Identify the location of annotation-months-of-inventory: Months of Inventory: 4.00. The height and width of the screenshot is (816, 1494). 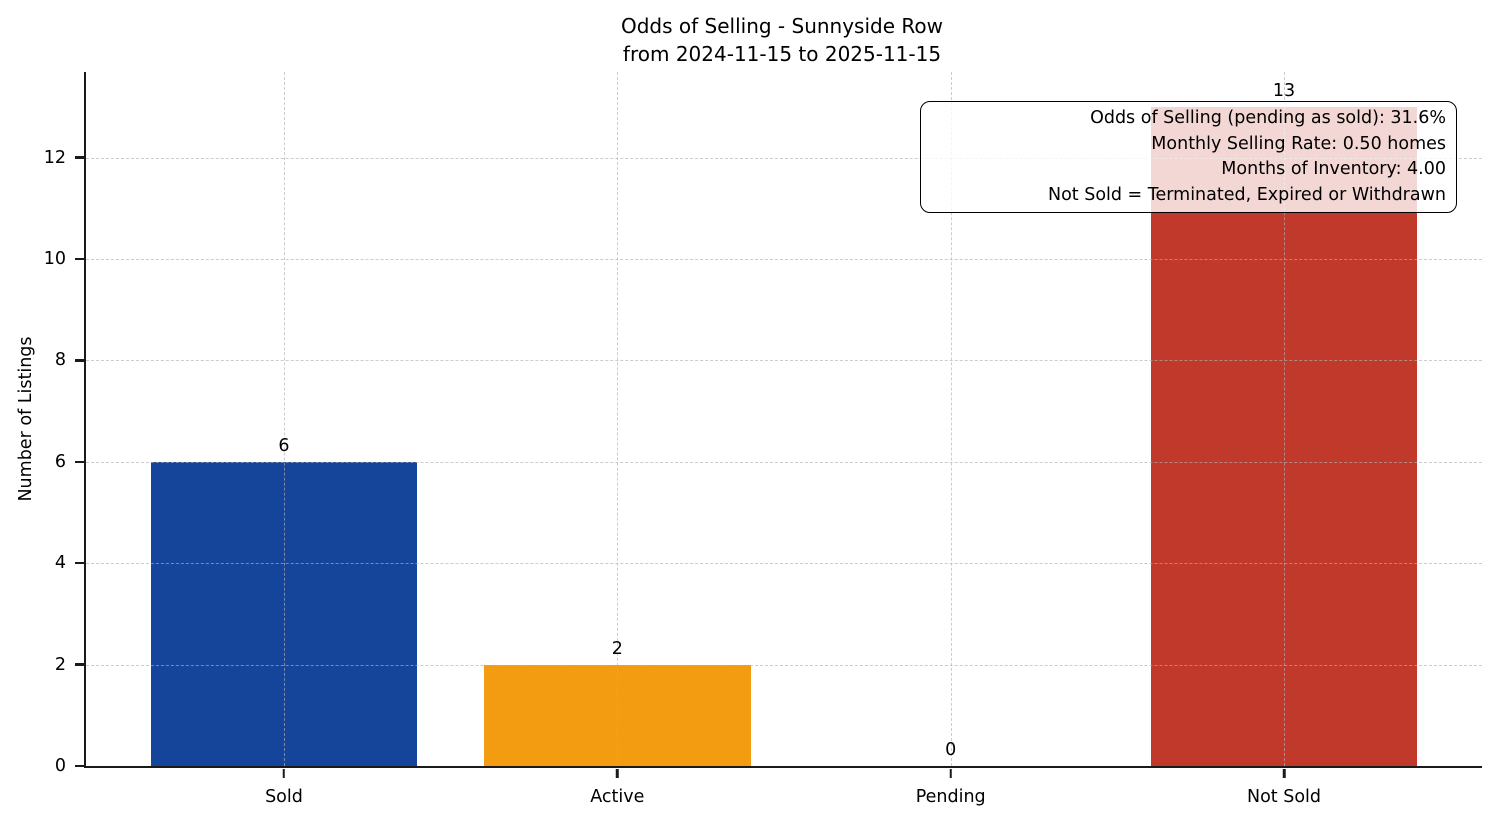
(1333, 169).